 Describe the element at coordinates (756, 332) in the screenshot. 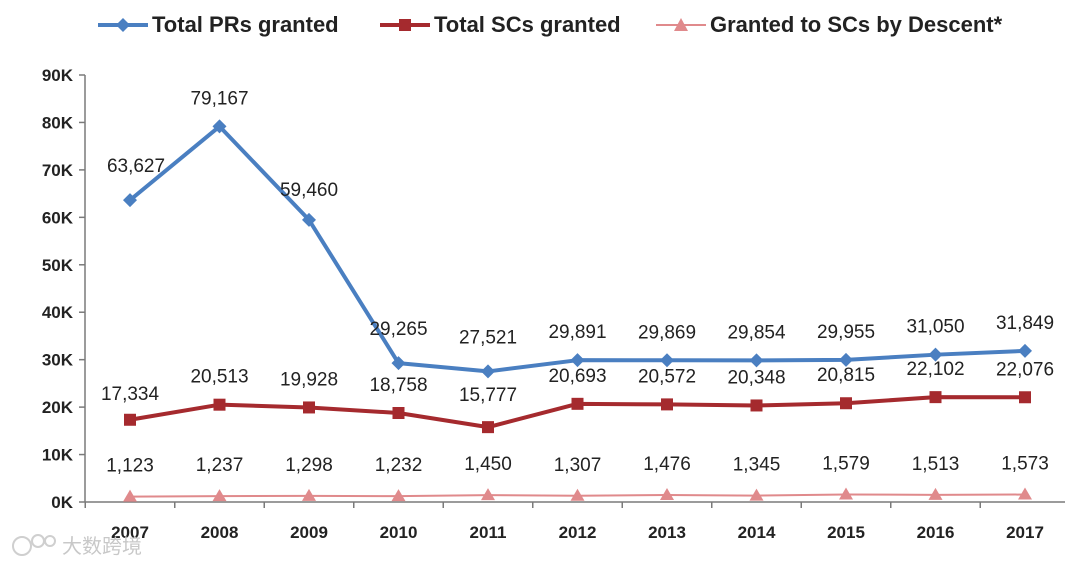

I see `data-label: 29,854` at that location.